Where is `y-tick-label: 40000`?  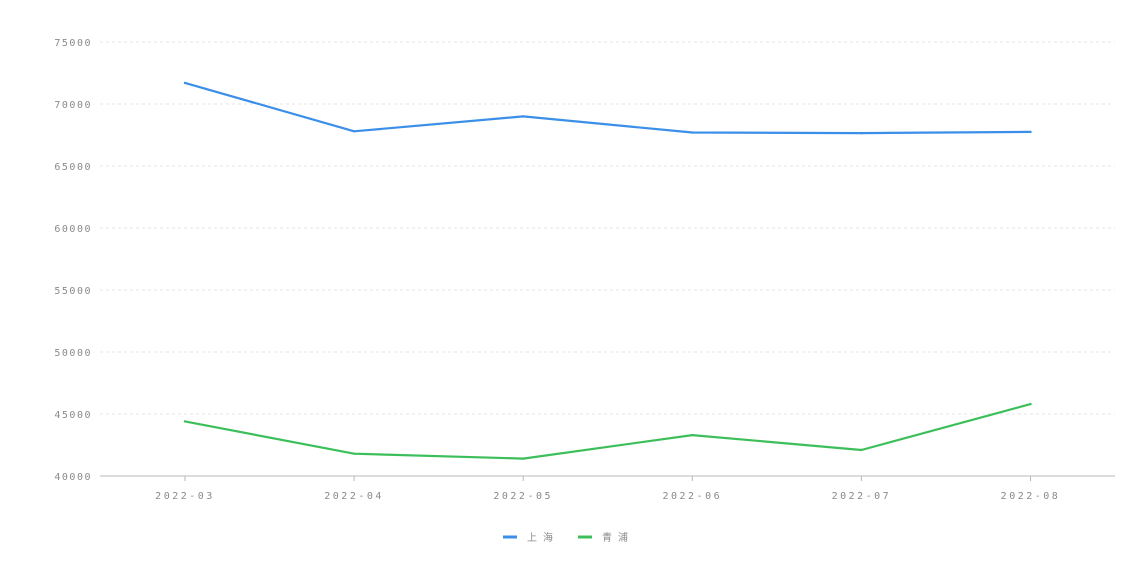
y-tick-label: 40000 is located at coordinates (73, 477).